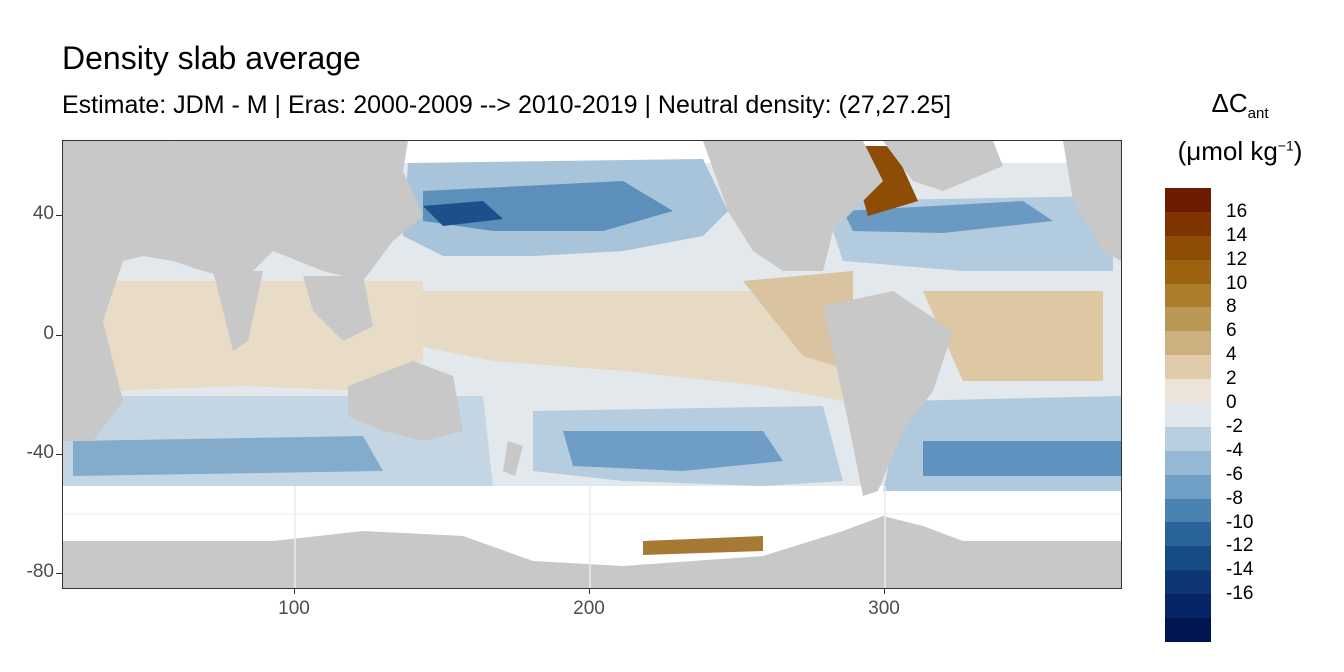 The height and width of the screenshot is (672, 1344). What do you see at coordinates (40, 571) in the screenshot?
I see `y-tick-label: -80` at bounding box center [40, 571].